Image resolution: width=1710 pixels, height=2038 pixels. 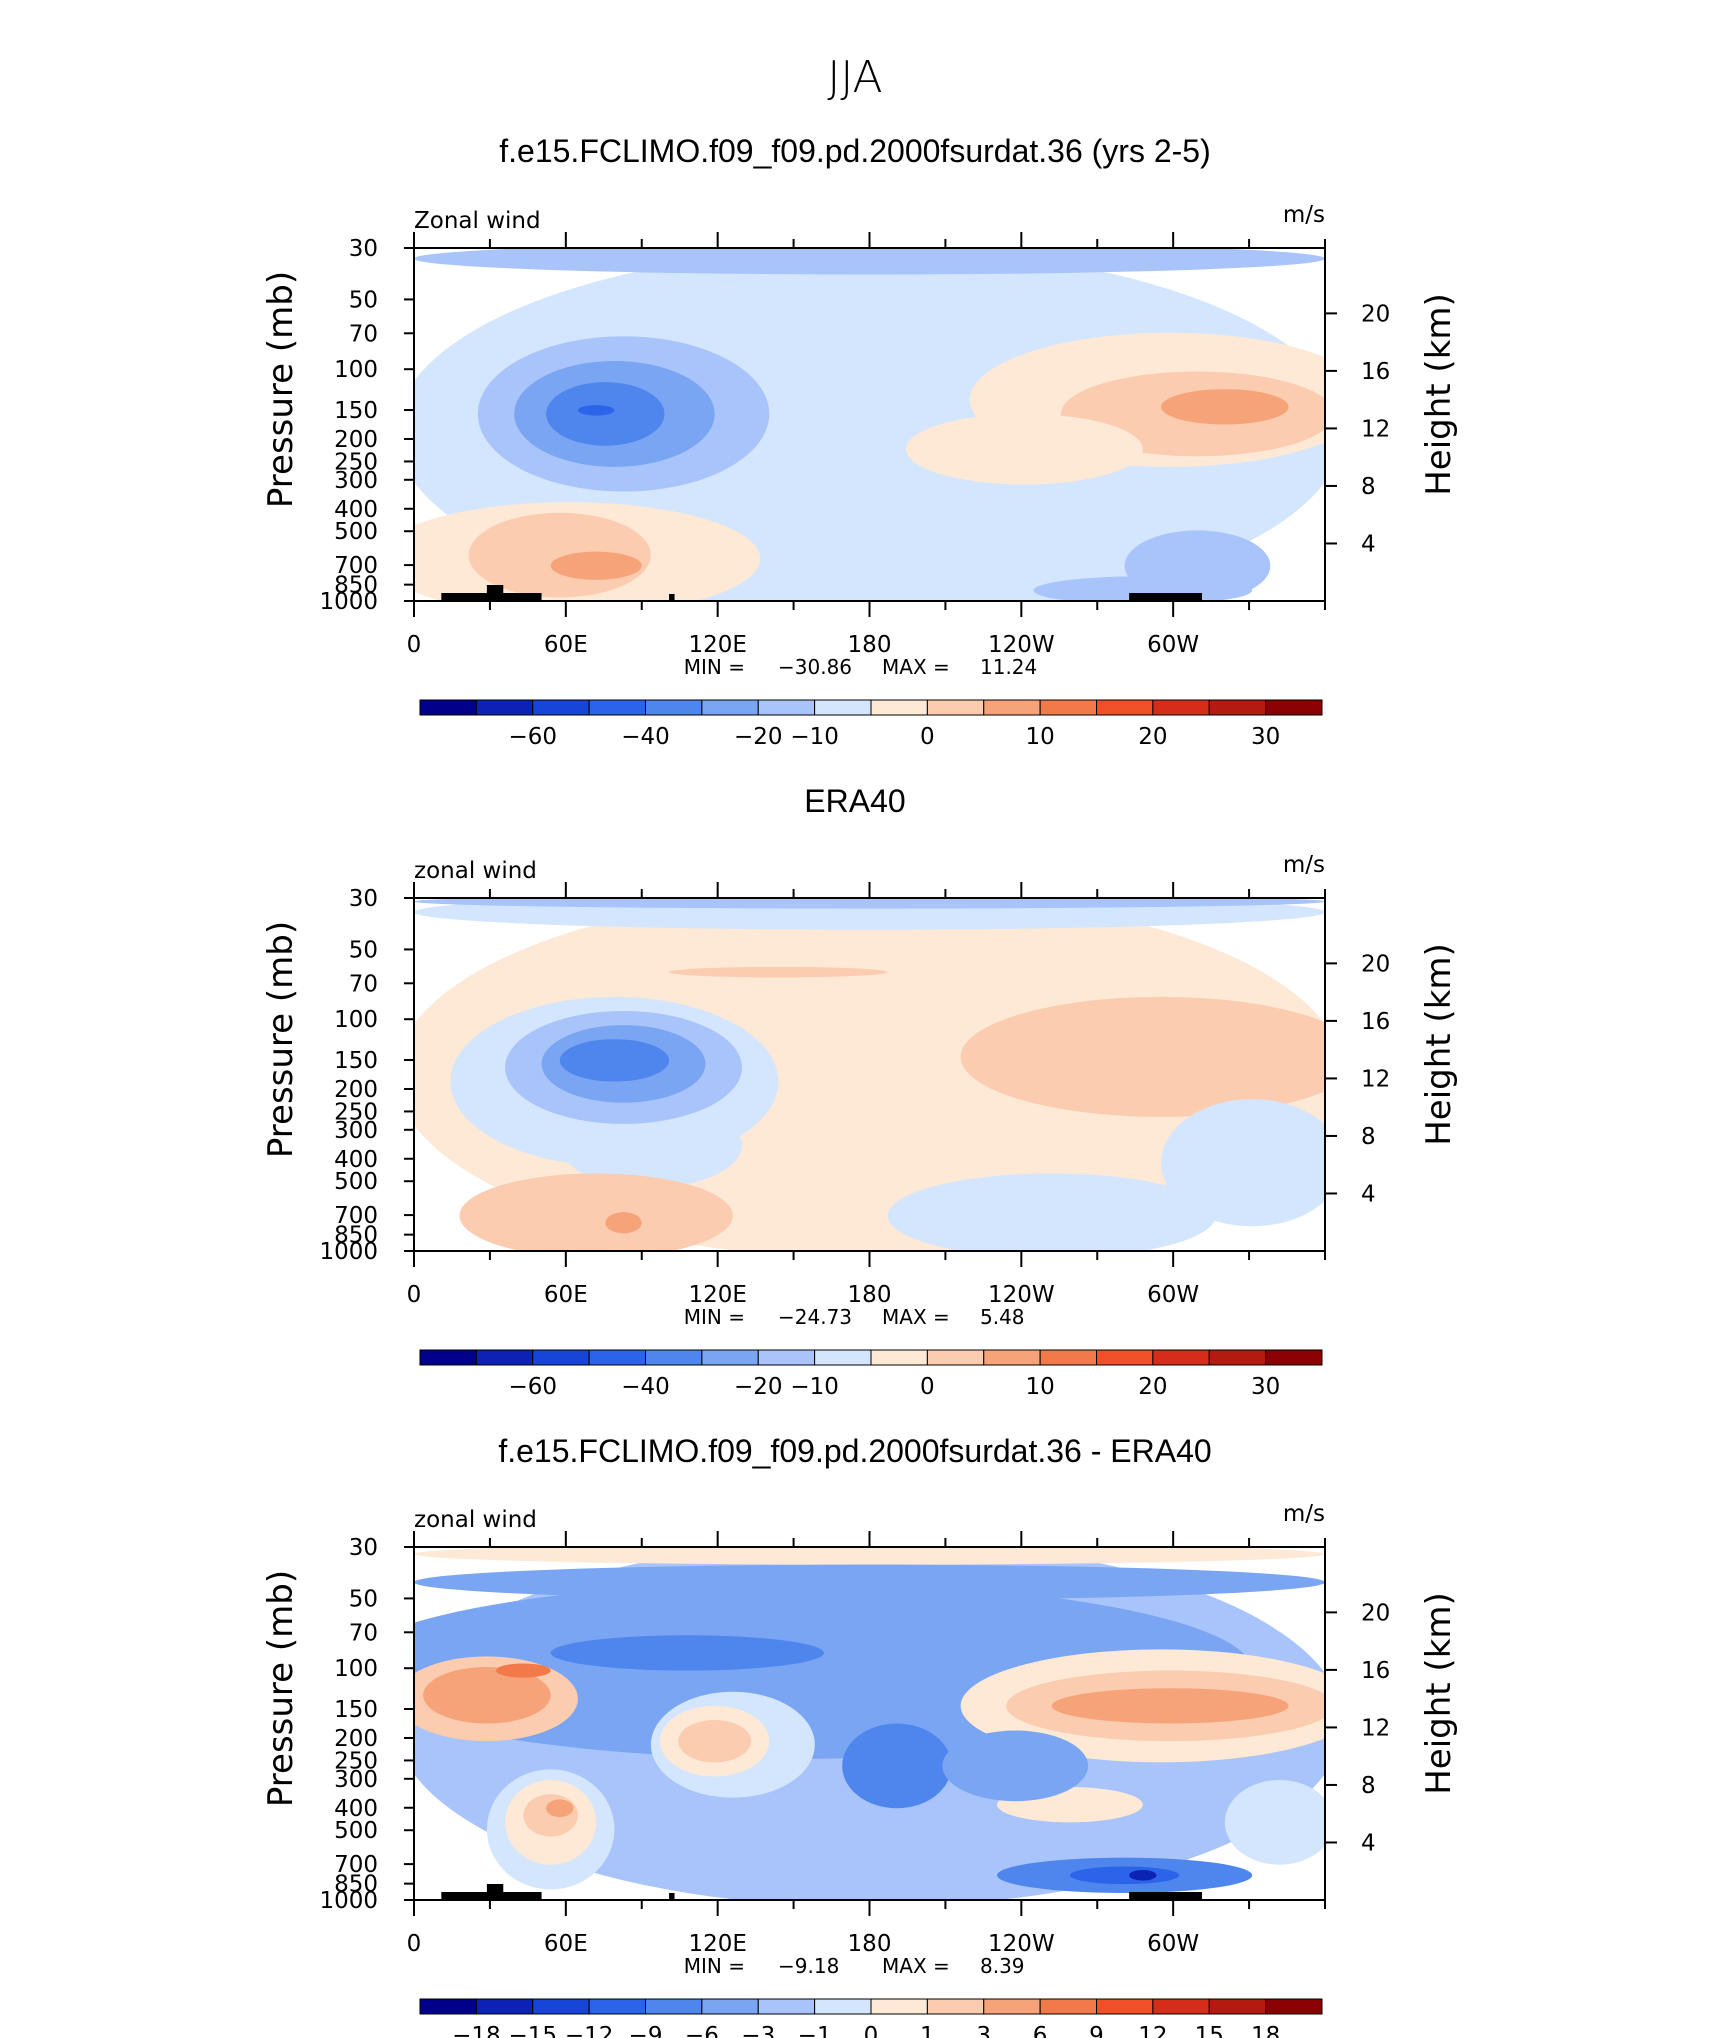 What do you see at coordinates (702, 2030) in the screenshot?
I see `colorbar-label: −6` at bounding box center [702, 2030].